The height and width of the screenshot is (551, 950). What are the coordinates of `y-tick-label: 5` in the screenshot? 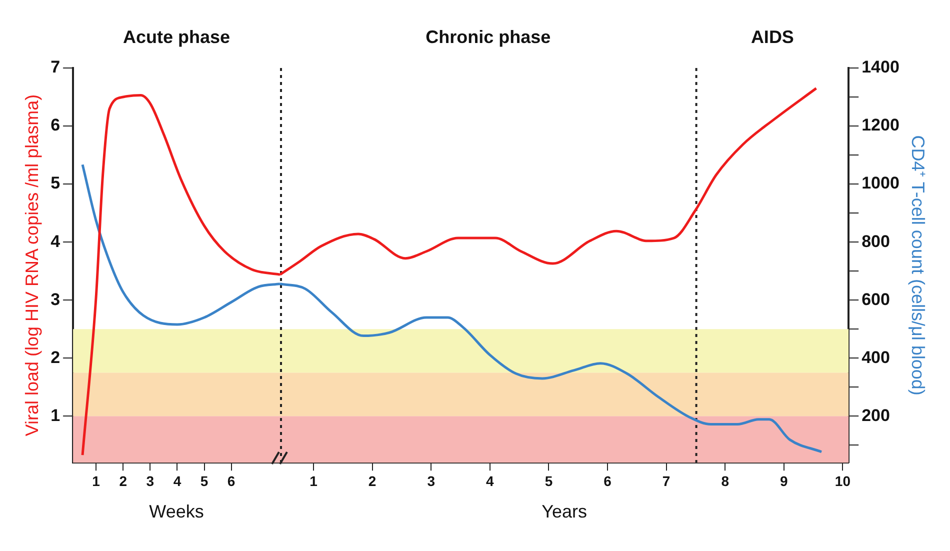 It's located at (55, 183).